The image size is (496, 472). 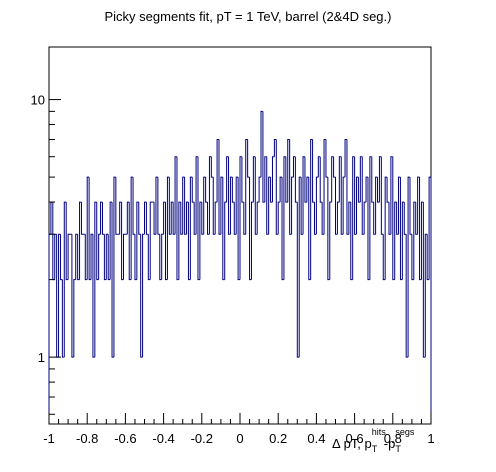 I want to click on x-axis-label-mid: -p, so click(x=389, y=443).